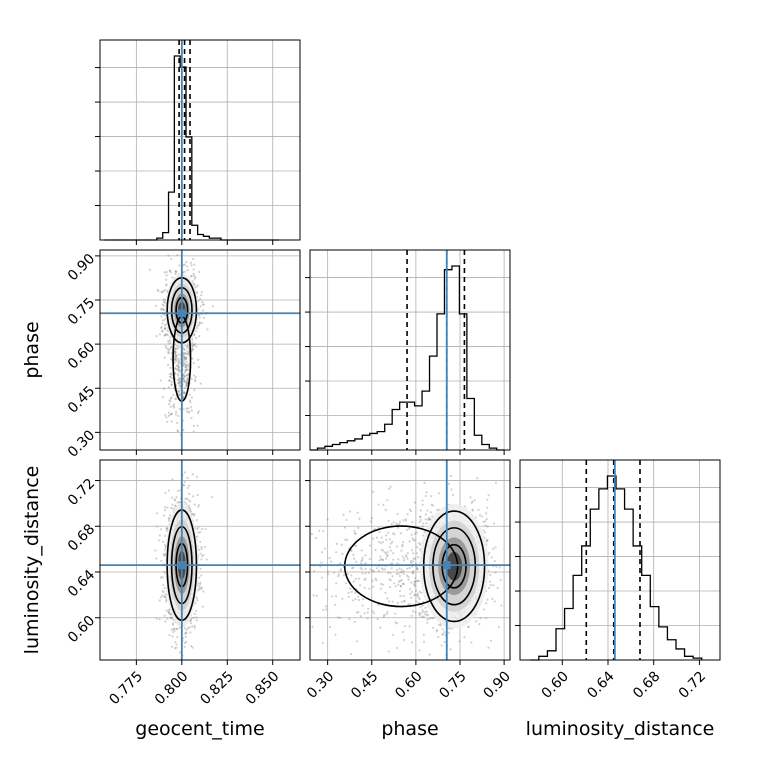 The height and width of the screenshot is (760, 760). Describe the element at coordinates (555, 684) in the screenshot. I see `tick-label-x: 0.60` at that location.